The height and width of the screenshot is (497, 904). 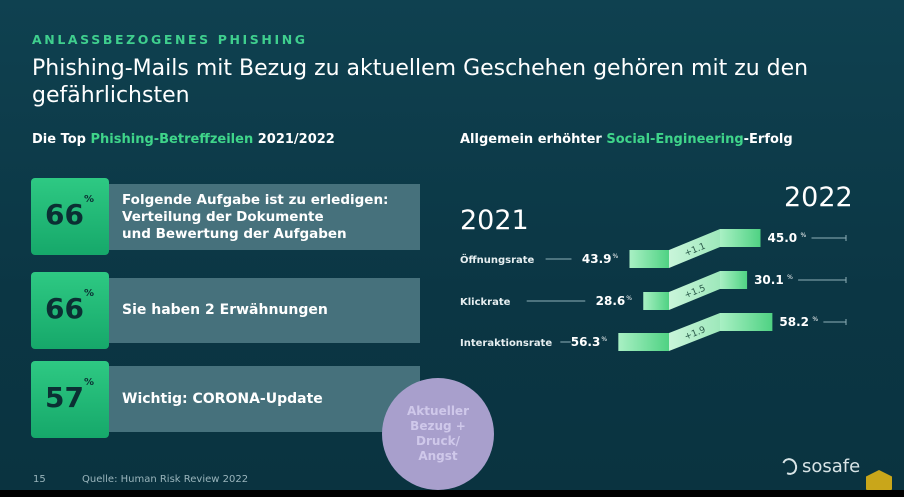 I want to click on value-2022: 30.1, so click(x=769, y=280).